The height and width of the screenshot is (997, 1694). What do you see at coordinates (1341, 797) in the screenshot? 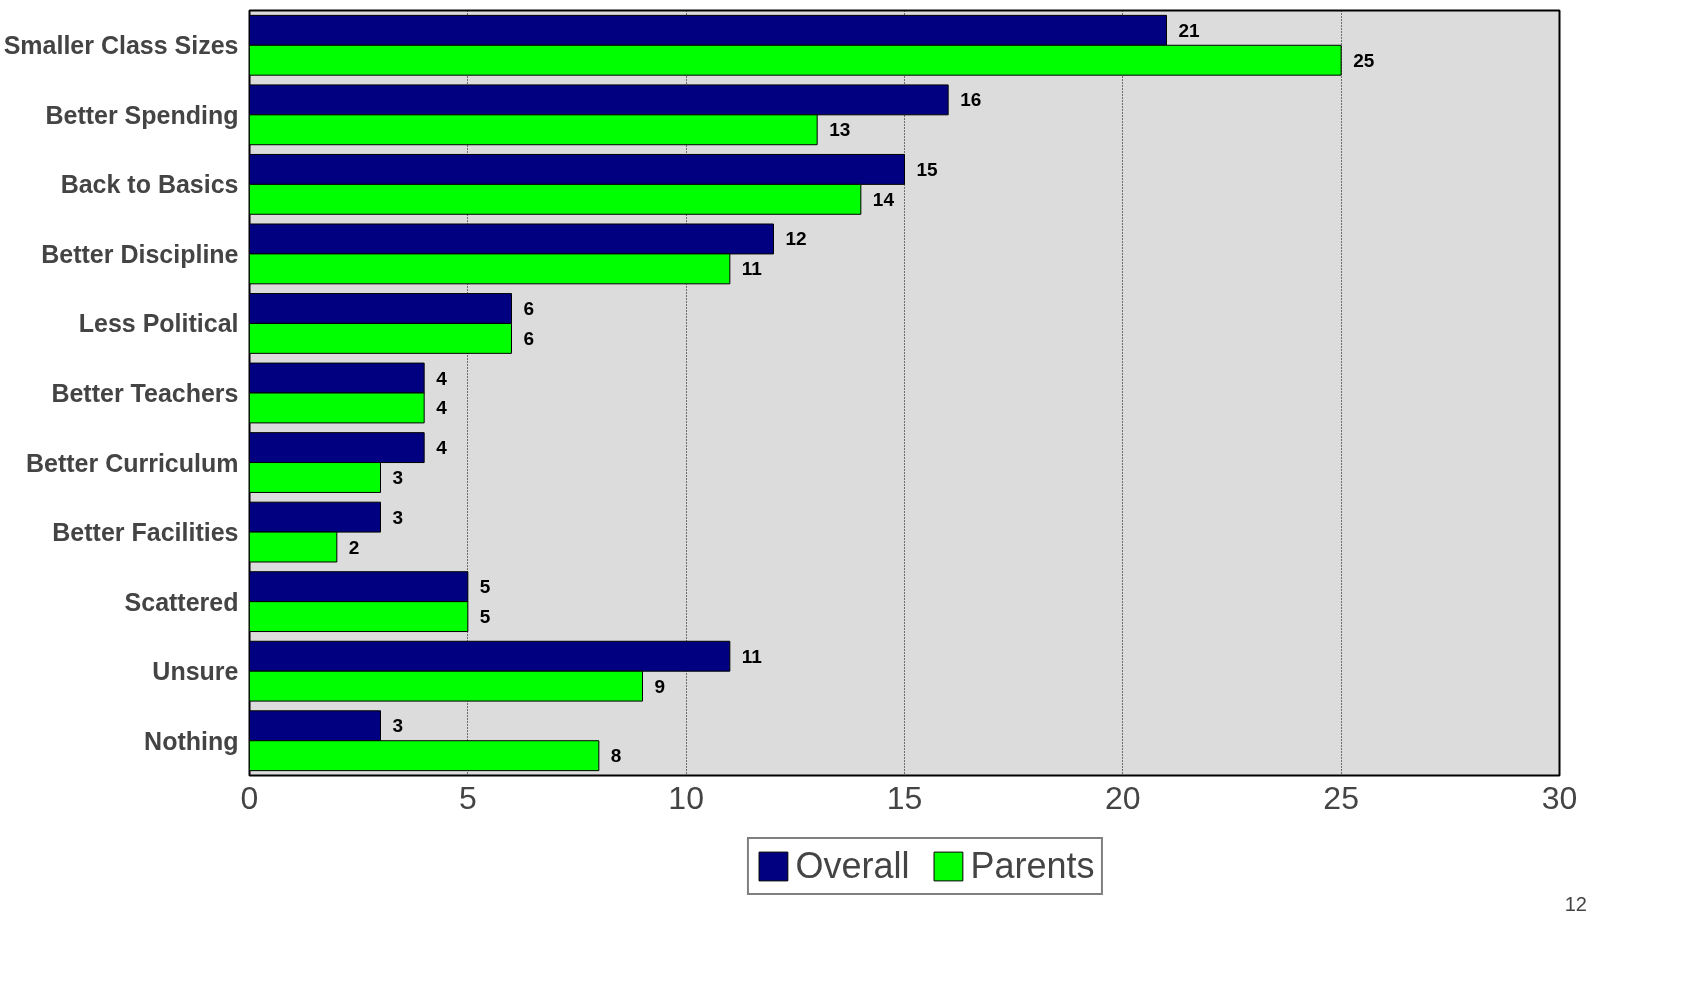
I see `x-tick-label: 25` at bounding box center [1341, 797].